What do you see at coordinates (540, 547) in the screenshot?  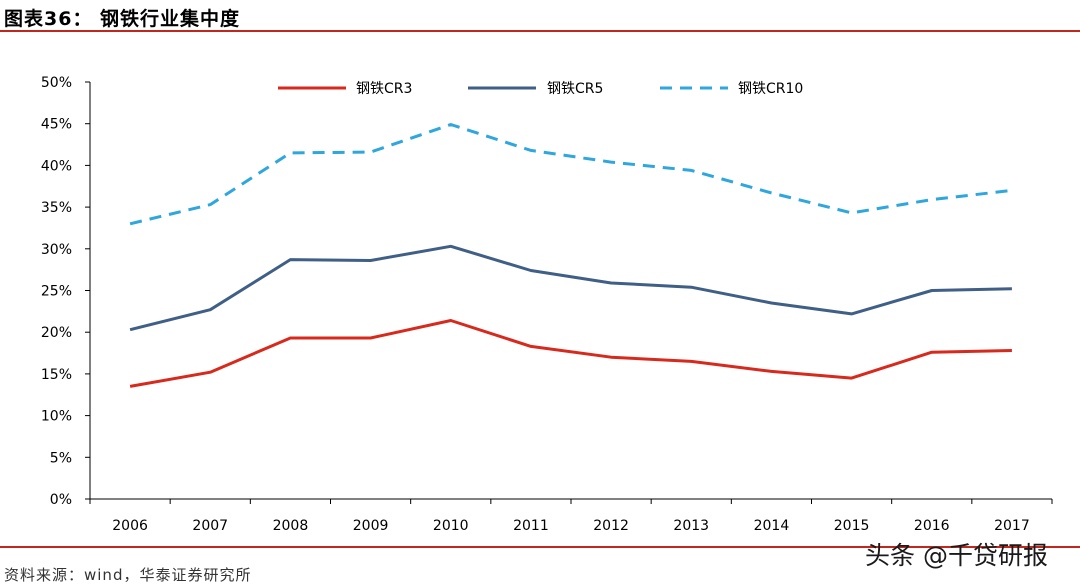 I see `bottom-divider` at bounding box center [540, 547].